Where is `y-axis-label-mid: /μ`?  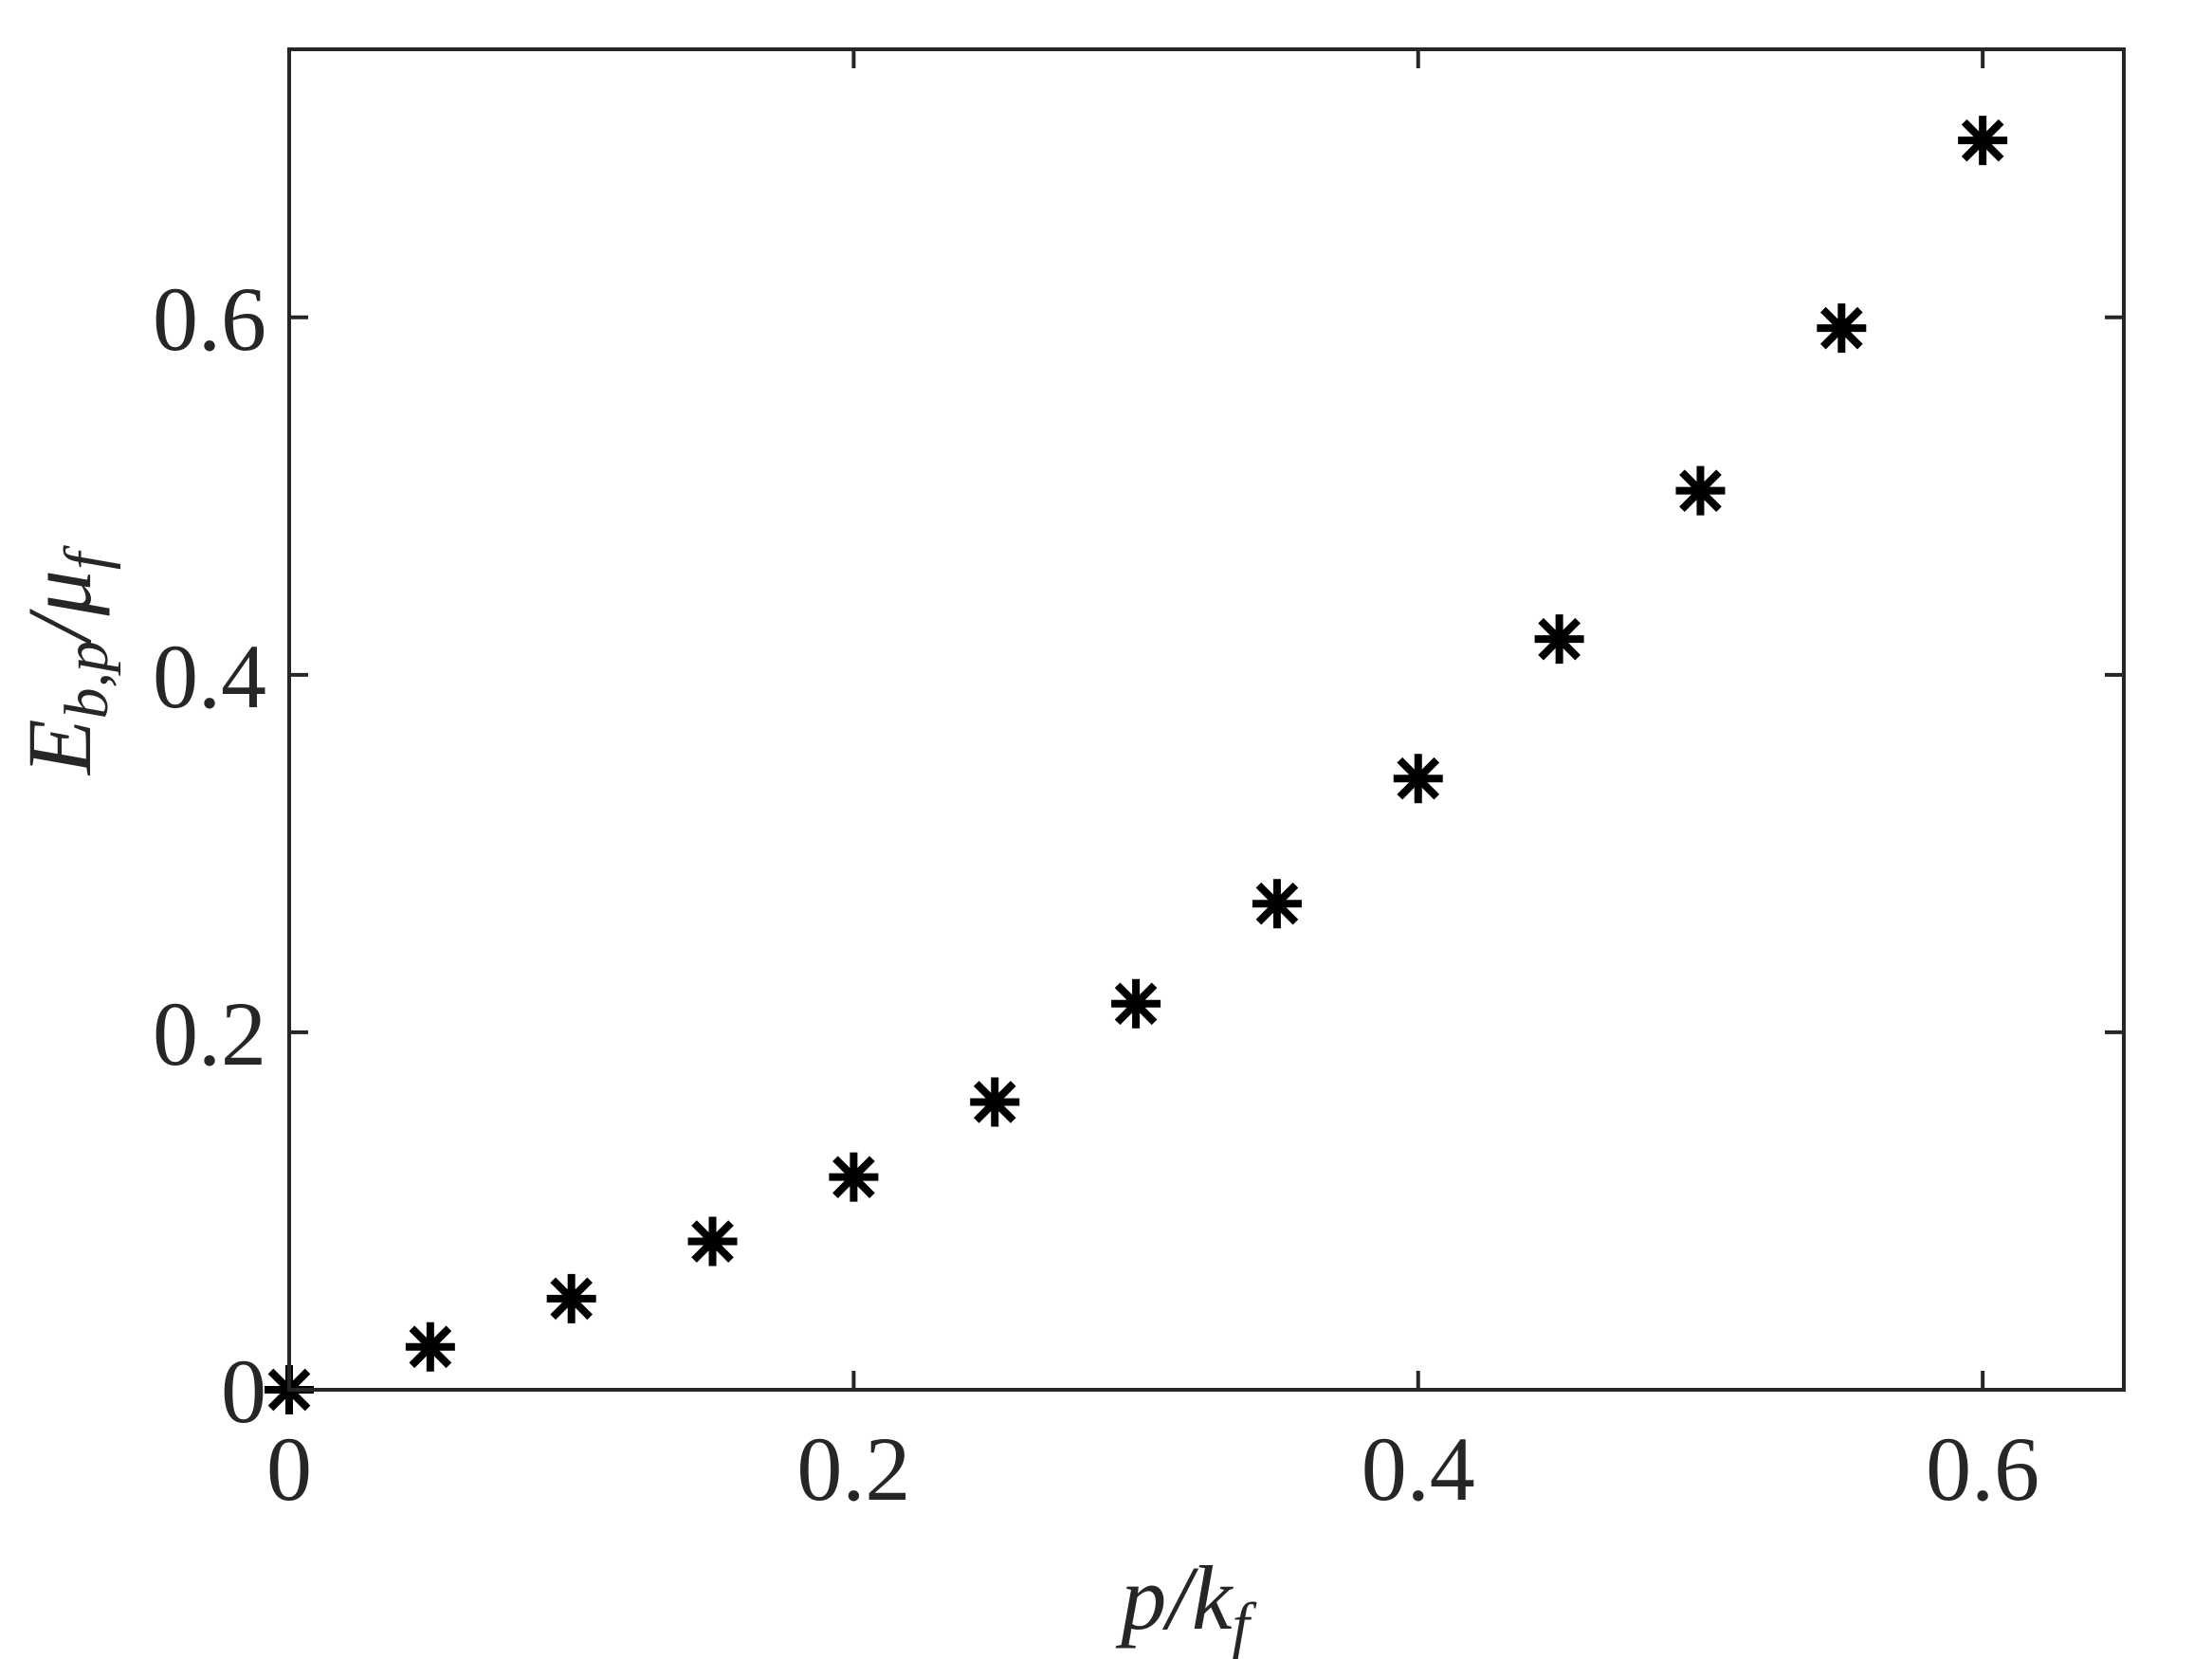 y-axis-label-mid: /μ is located at coordinates (59, 608).